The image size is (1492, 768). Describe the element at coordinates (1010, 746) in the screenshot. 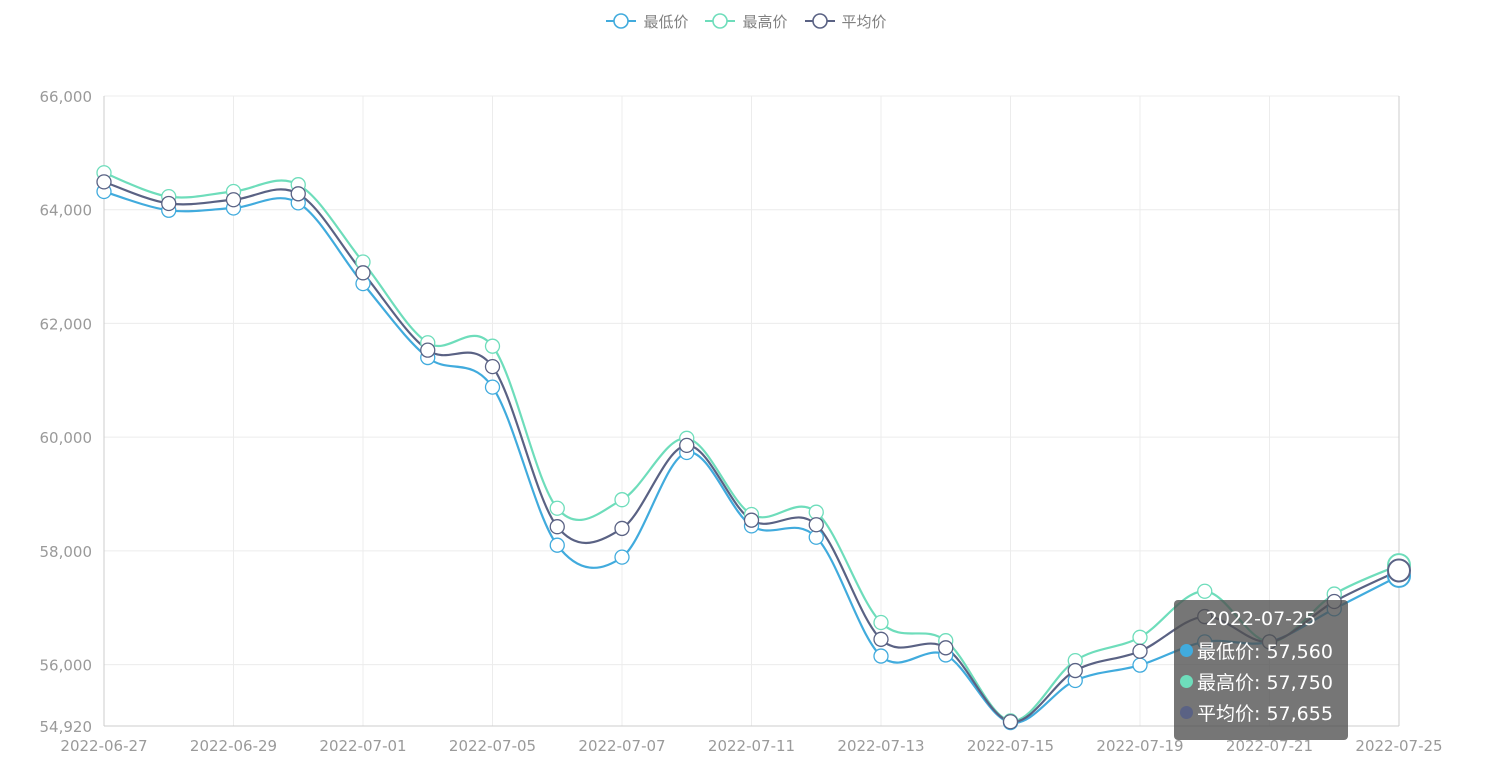

I see `x-tick-label: 2022-07-15` at that location.